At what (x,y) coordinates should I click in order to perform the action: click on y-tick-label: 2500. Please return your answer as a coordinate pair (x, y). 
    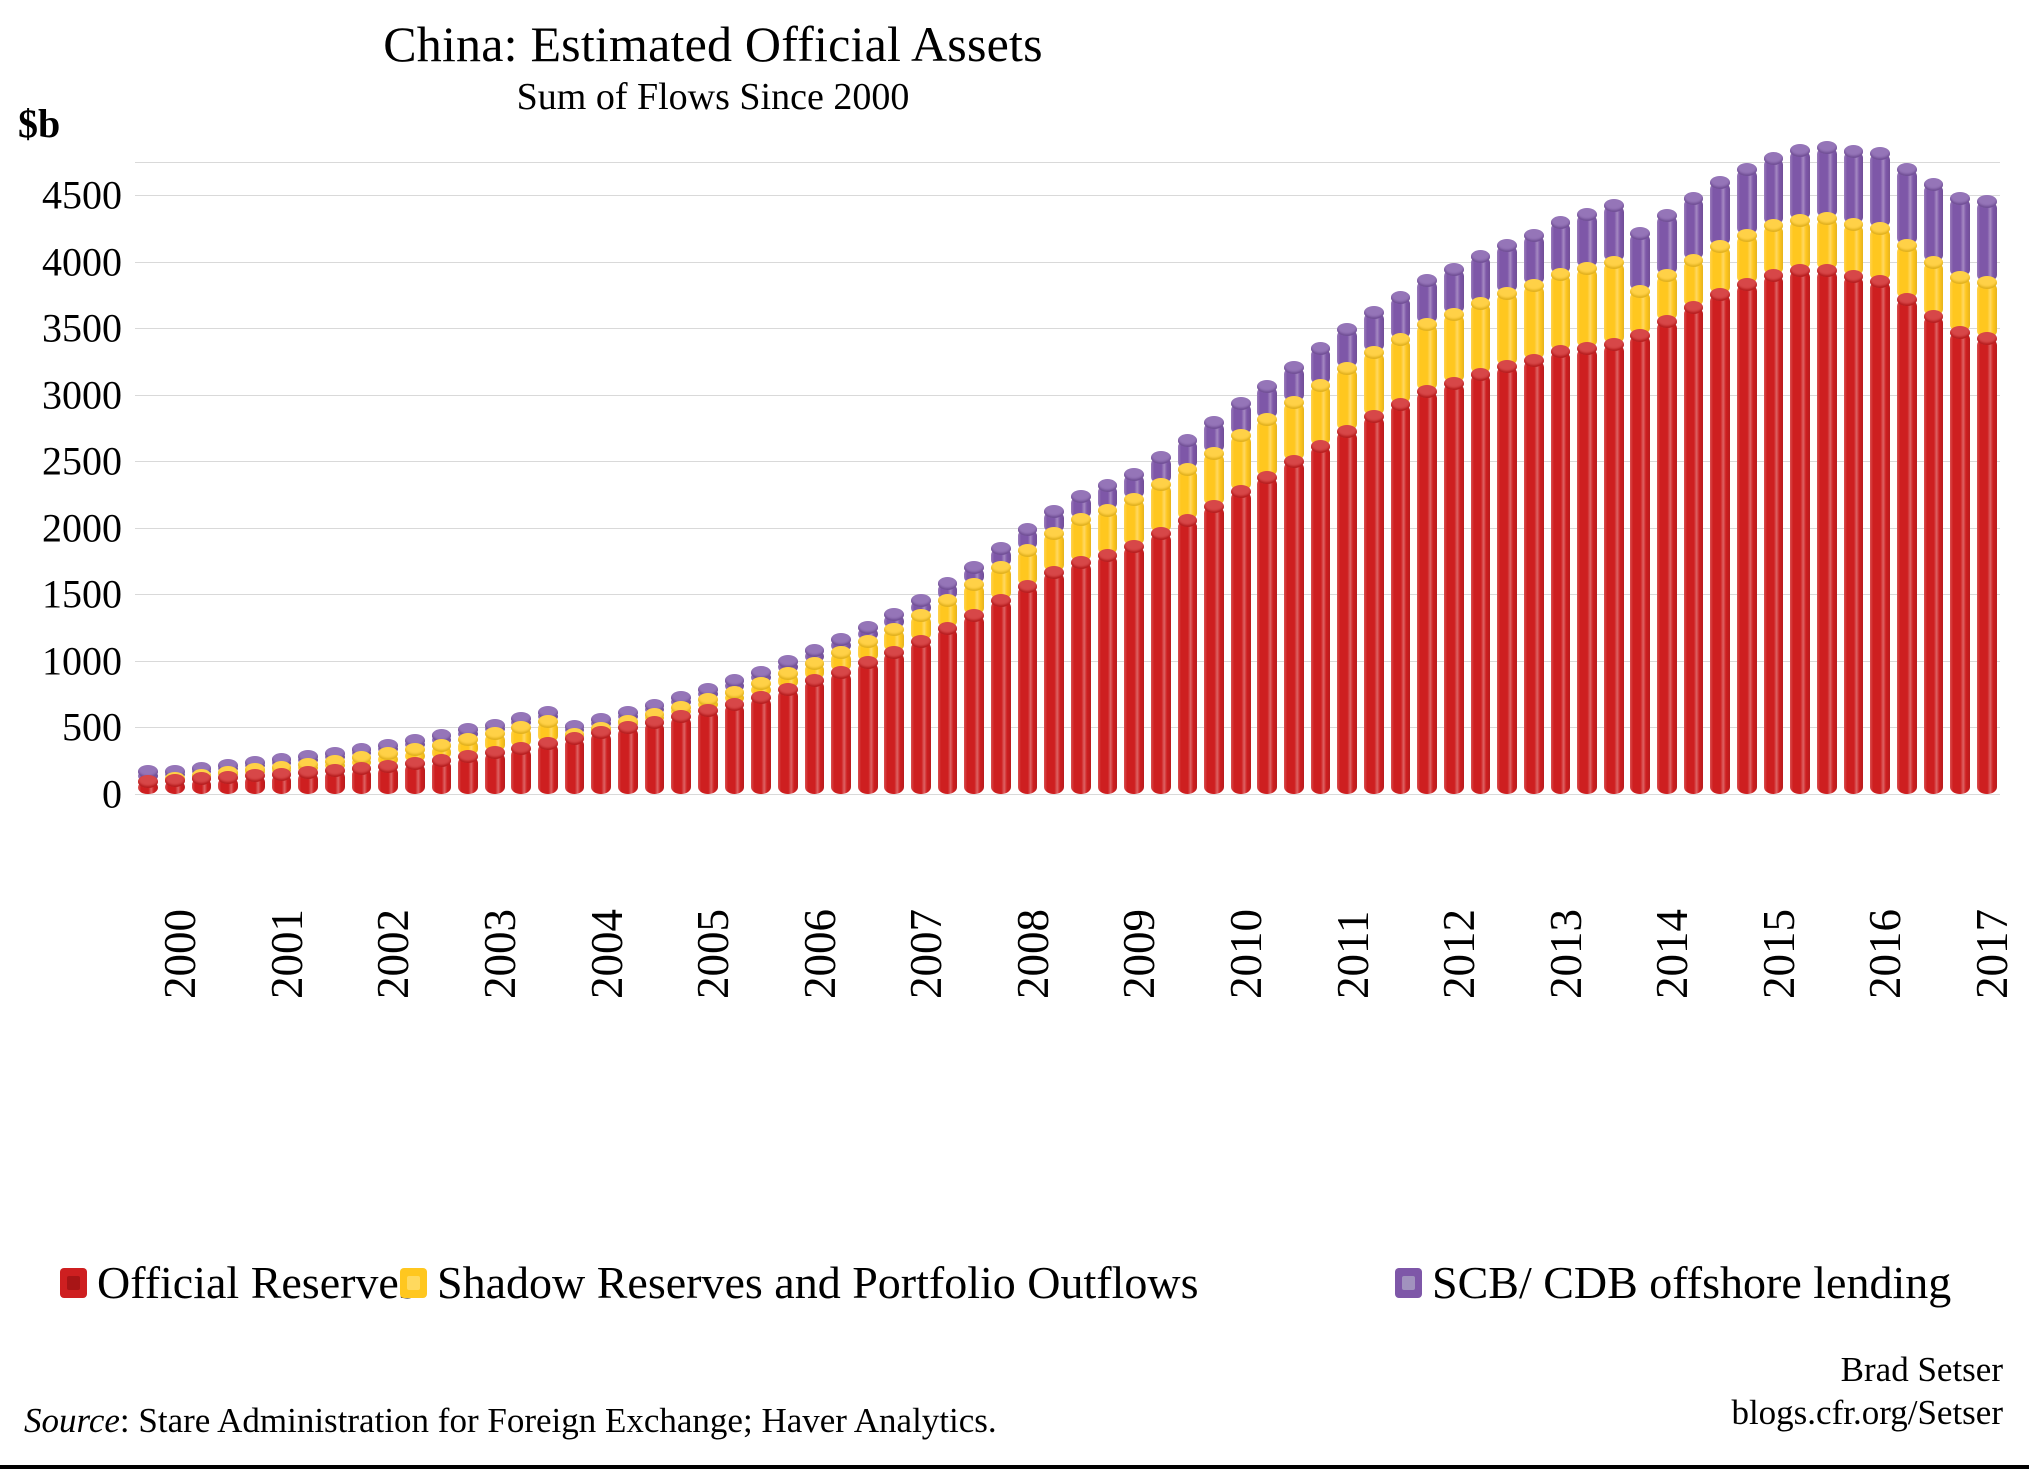
    Looking at the image, I should click on (82, 461).